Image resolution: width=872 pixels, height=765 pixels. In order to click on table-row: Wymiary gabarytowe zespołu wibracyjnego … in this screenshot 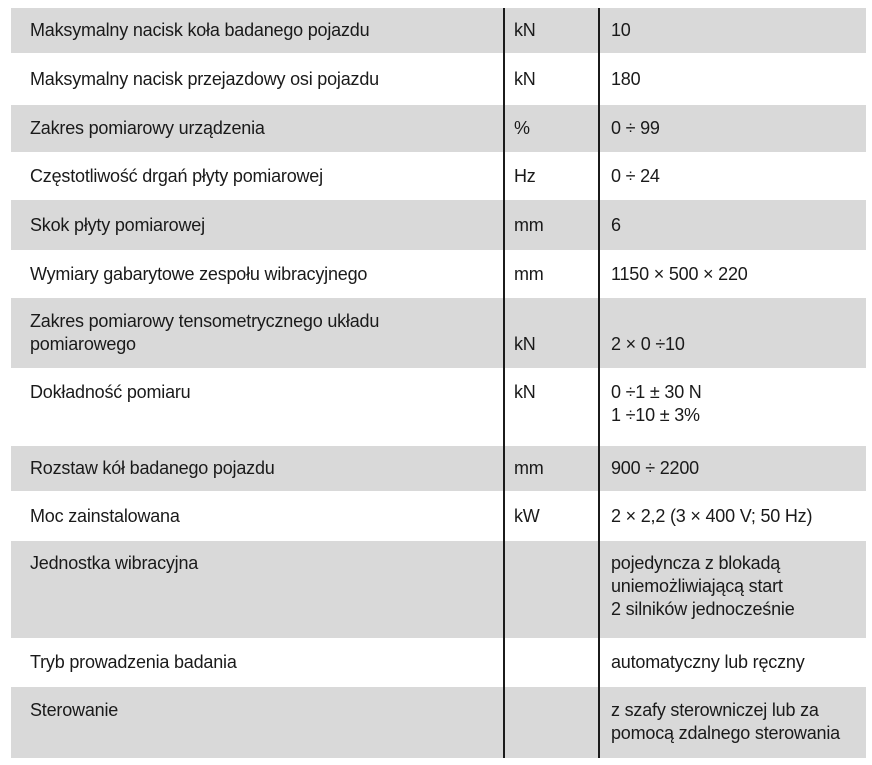, I will do `click(438, 274)`.